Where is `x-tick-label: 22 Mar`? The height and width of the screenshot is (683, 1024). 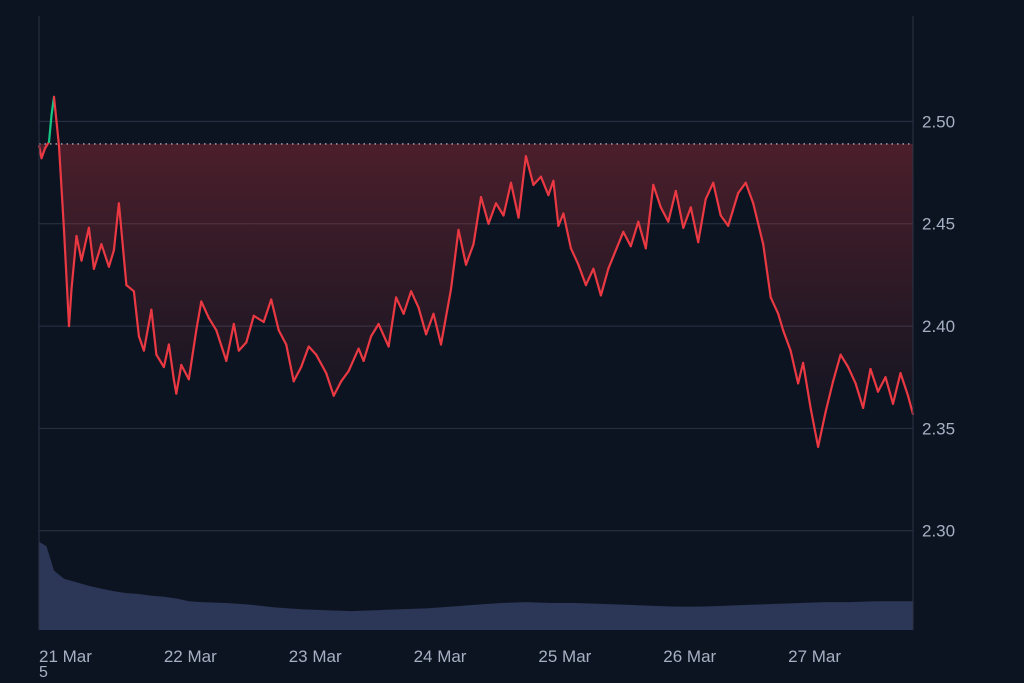 x-tick-label: 22 Mar is located at coordinates (190, 656).